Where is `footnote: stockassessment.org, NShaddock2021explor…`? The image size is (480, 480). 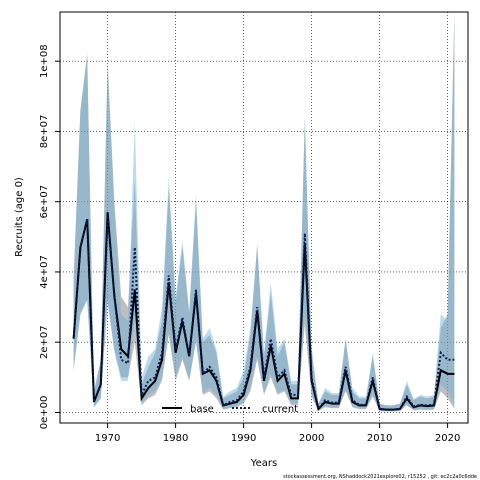
footnote: stockassessment.org, NShaddock2021explor… is located at coordinates (380, 477).